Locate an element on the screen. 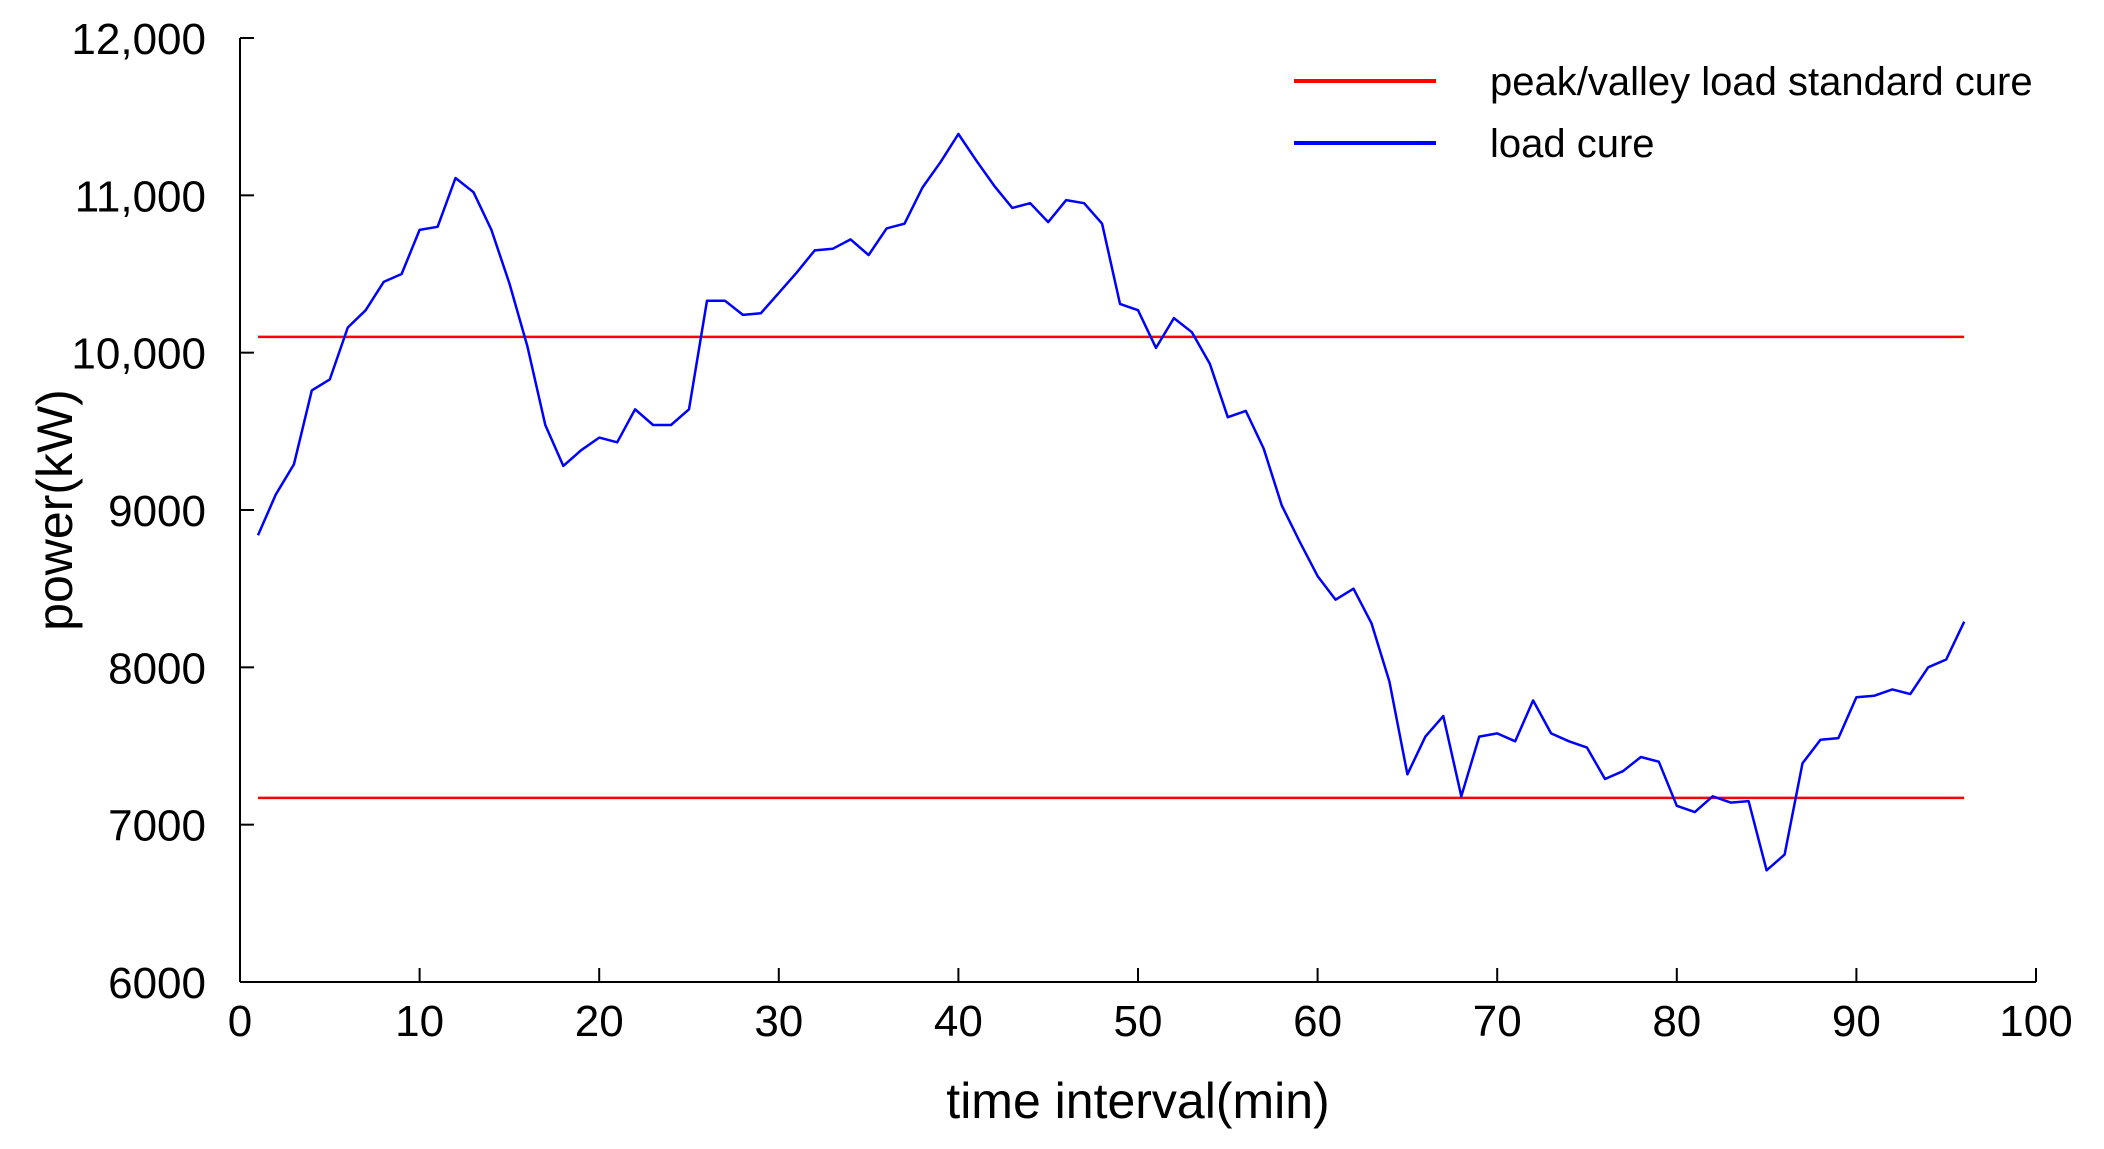 The image size is (2104, 1149). legend: peak/valley load standard cure load cure is located at coordinates (1663, 113).